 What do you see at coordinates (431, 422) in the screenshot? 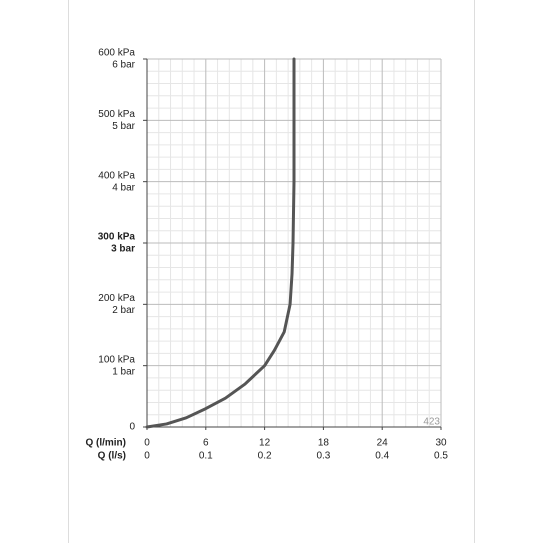
I see `annotation: 423` at bounding box center [431, 422].